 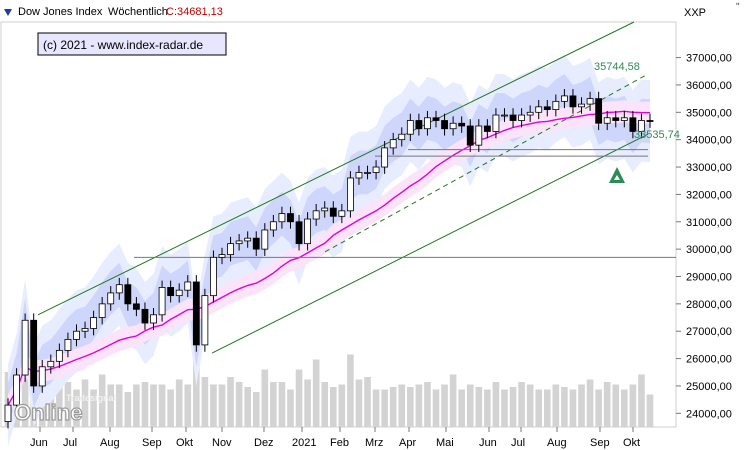 I want to click on close-x-icon: ʺ, so click(x=738, y=7).